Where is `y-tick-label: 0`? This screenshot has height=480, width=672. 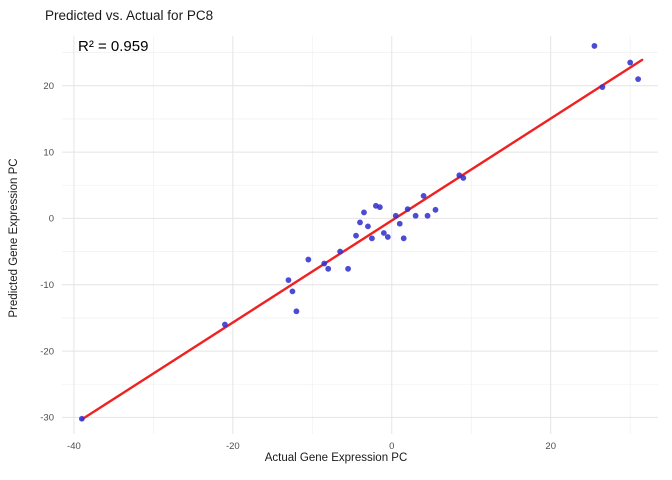 y-tick-label: 0 is located at coordinates (51, 219).